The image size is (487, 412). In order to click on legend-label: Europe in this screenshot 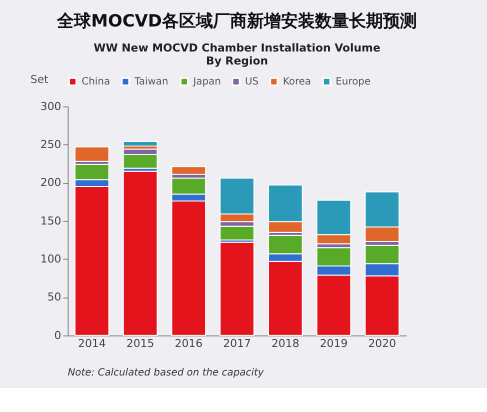, I will do `click(353, 82)`.